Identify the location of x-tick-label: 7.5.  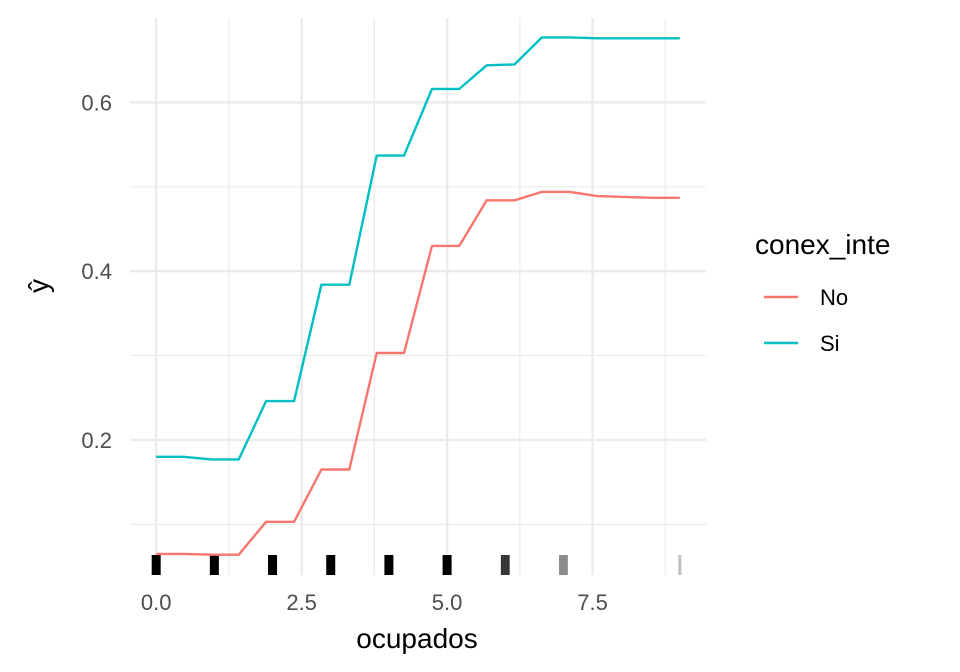
(592, 602).